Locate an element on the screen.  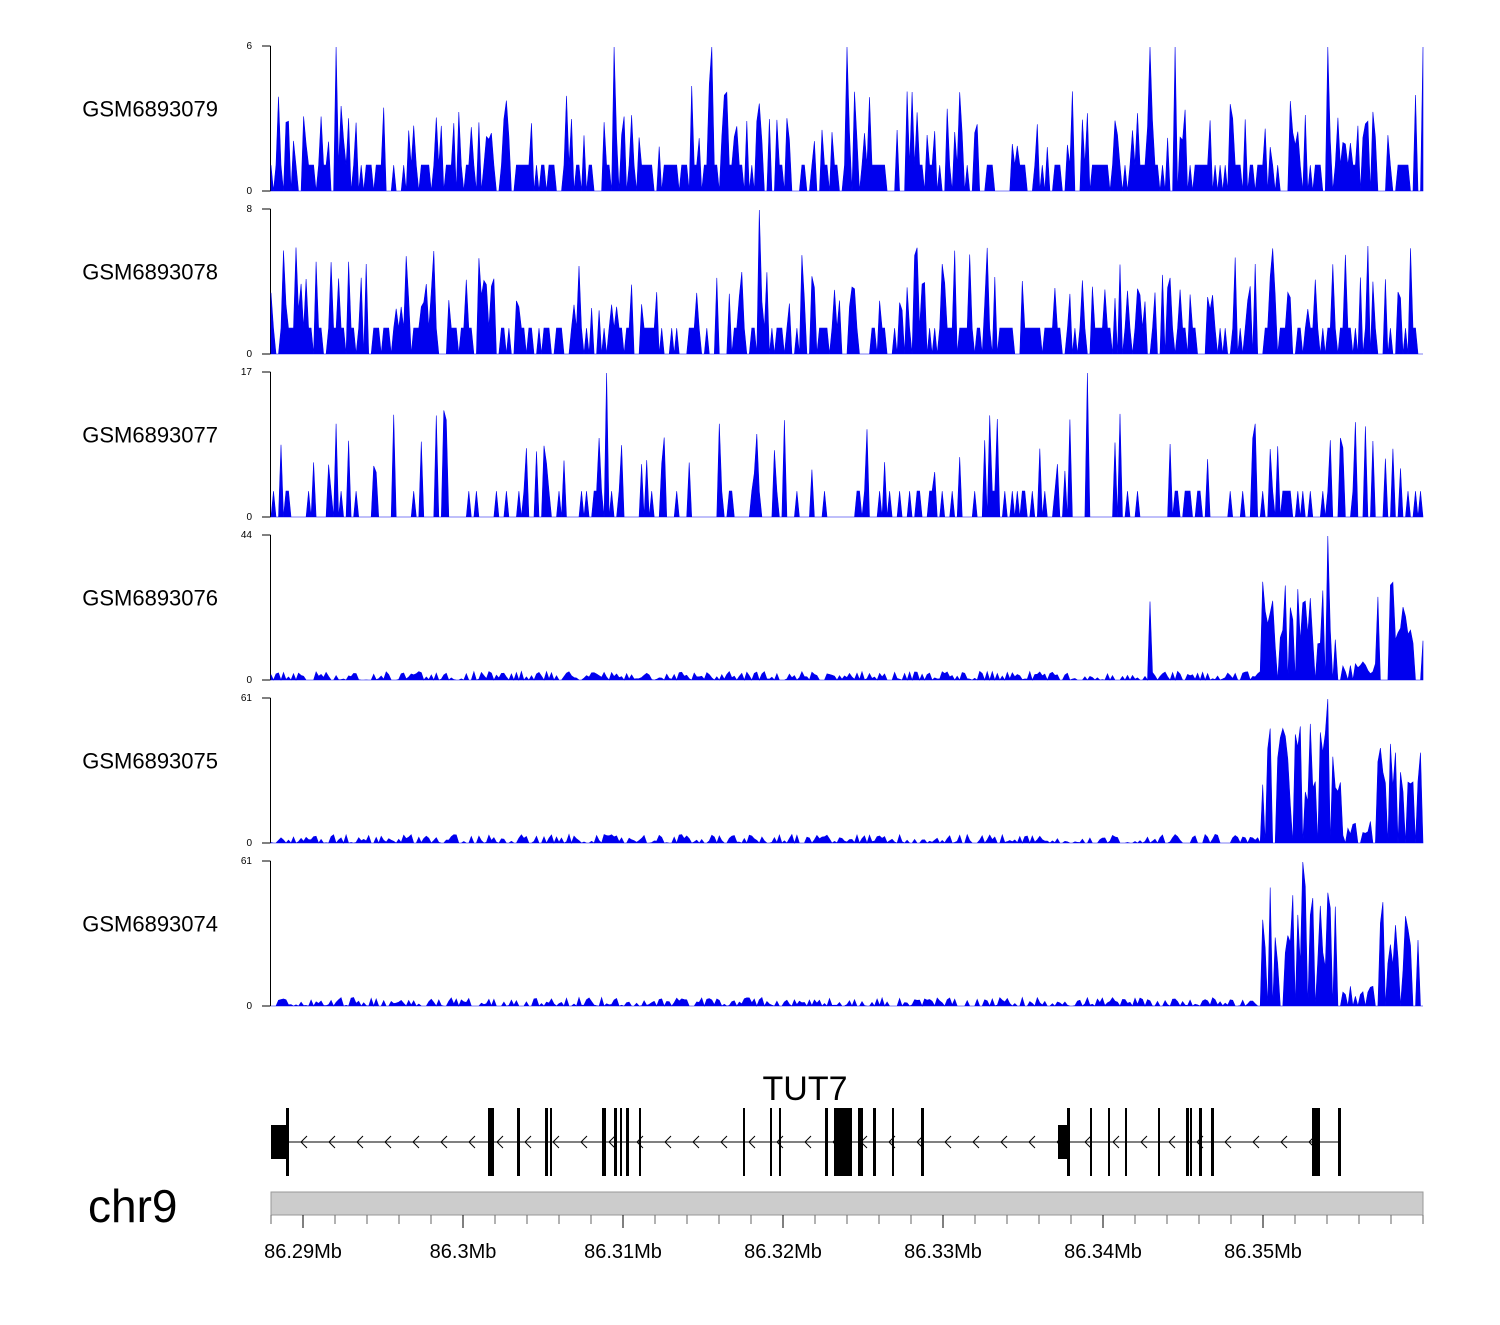
track-label: GSM6893077 is located at coordinates (150, 435).